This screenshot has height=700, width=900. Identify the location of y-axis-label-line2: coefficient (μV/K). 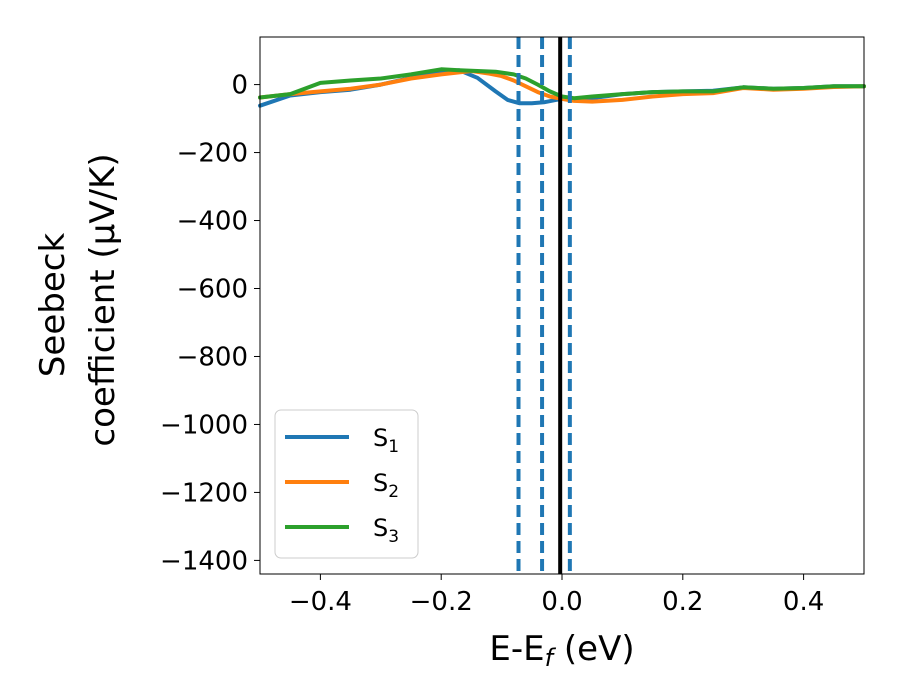
(103, 299).